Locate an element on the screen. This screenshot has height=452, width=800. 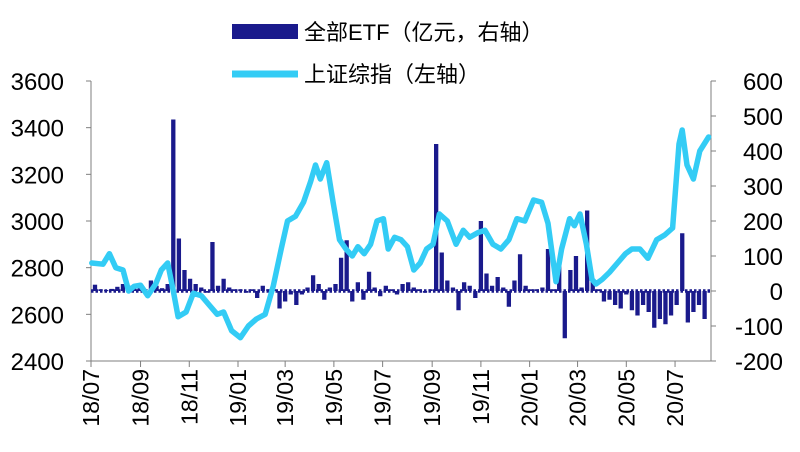
legend-item-etf: 全部ETF（亿元，右轴） is located at coordinates (388, 32).